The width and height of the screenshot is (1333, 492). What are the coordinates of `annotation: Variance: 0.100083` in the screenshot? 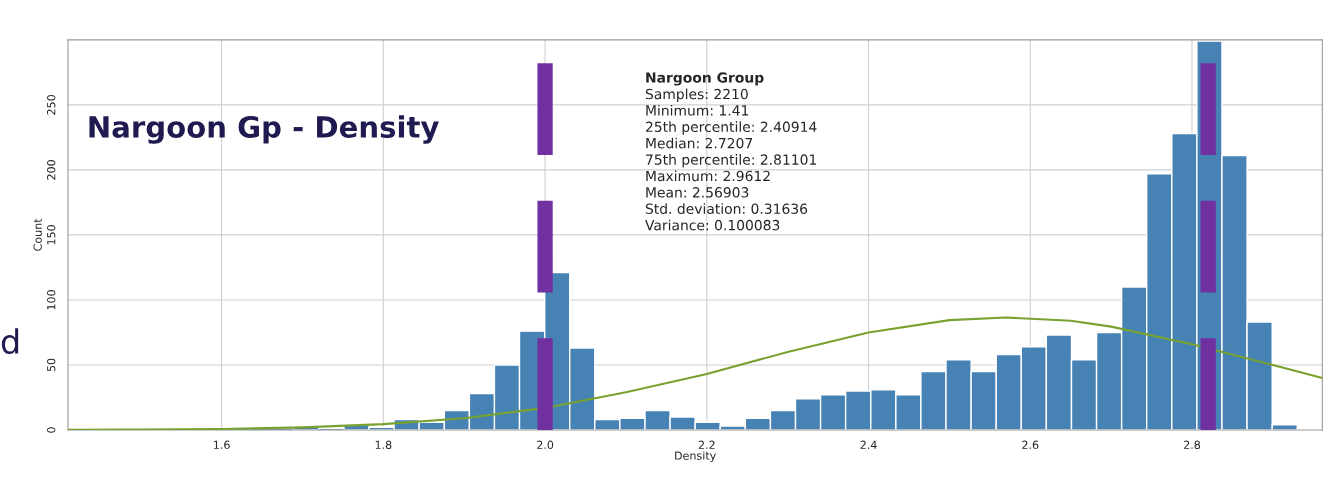 It's located at (712, 225).